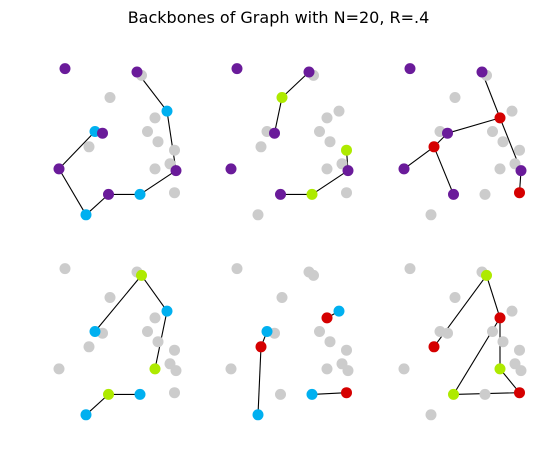 The height and width of the screenshot is (461, 557). Describe the element at coordinates (278, 17) in the screenshot. I see `figure-title: Backbones of Graph with N=20, R=.4` at that location.